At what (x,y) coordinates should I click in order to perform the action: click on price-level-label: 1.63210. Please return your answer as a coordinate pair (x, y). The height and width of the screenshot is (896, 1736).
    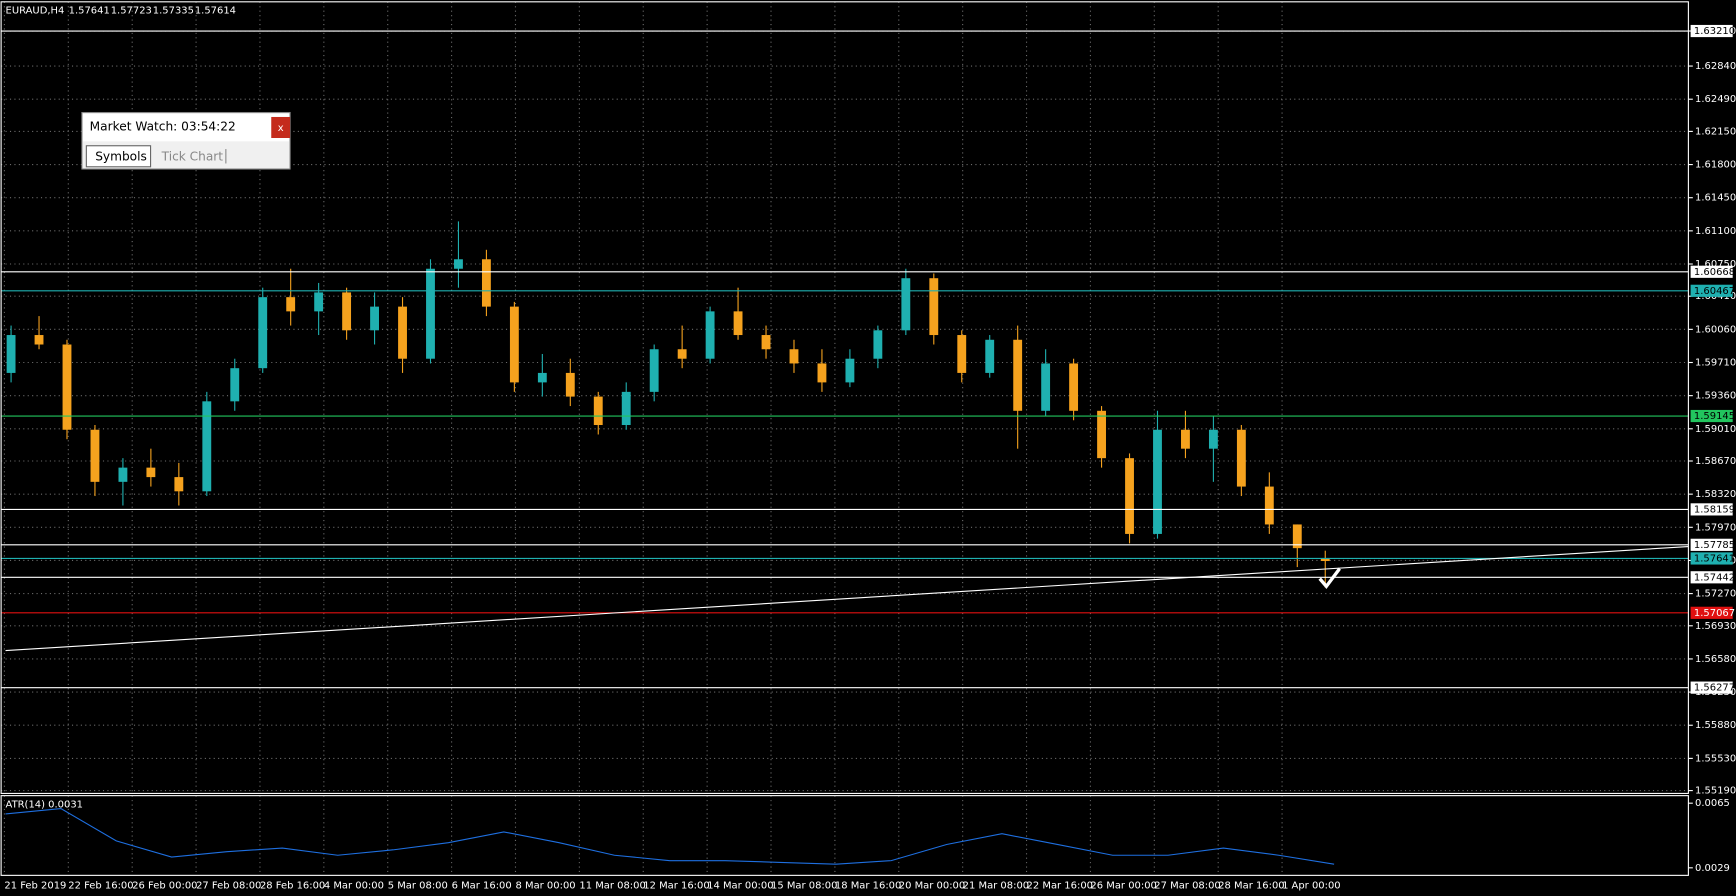
    Looking at the image, I should click on (1714, 31).